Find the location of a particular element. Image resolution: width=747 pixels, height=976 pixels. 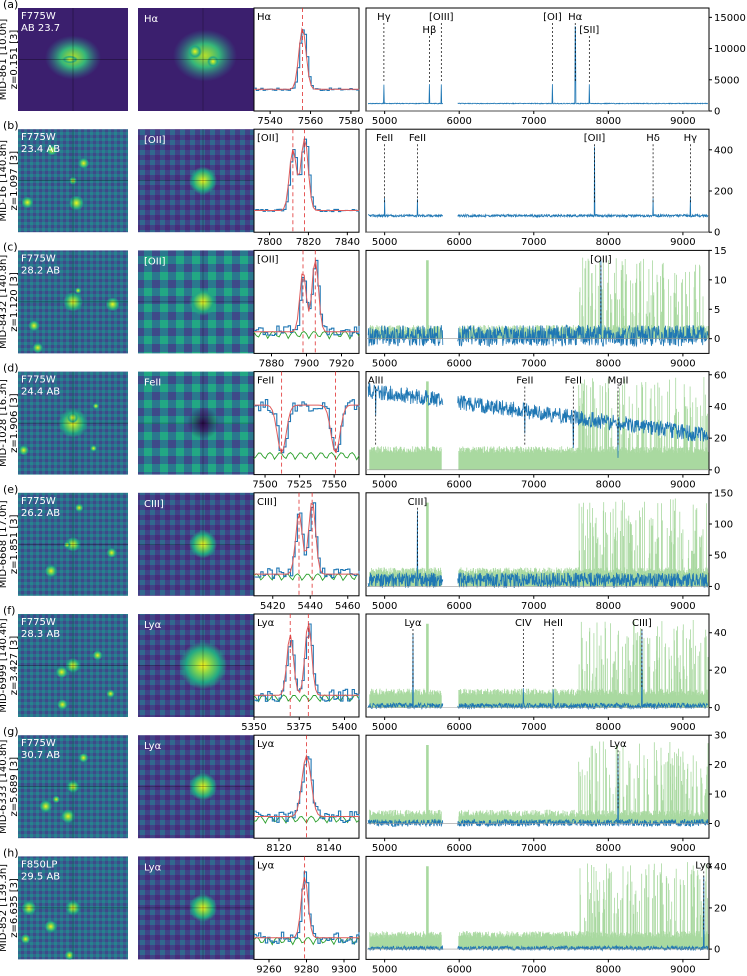

mag-label: 26.2 AB is located at coordinates (40, 513).